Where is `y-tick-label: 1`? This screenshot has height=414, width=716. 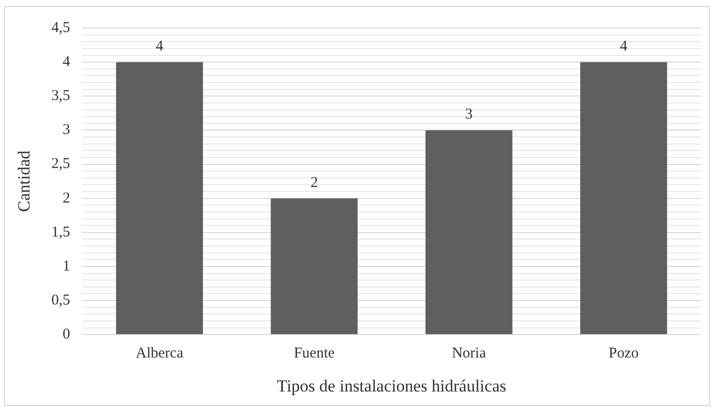 y-tick-label: 1 is located at coordinates (66, 266).